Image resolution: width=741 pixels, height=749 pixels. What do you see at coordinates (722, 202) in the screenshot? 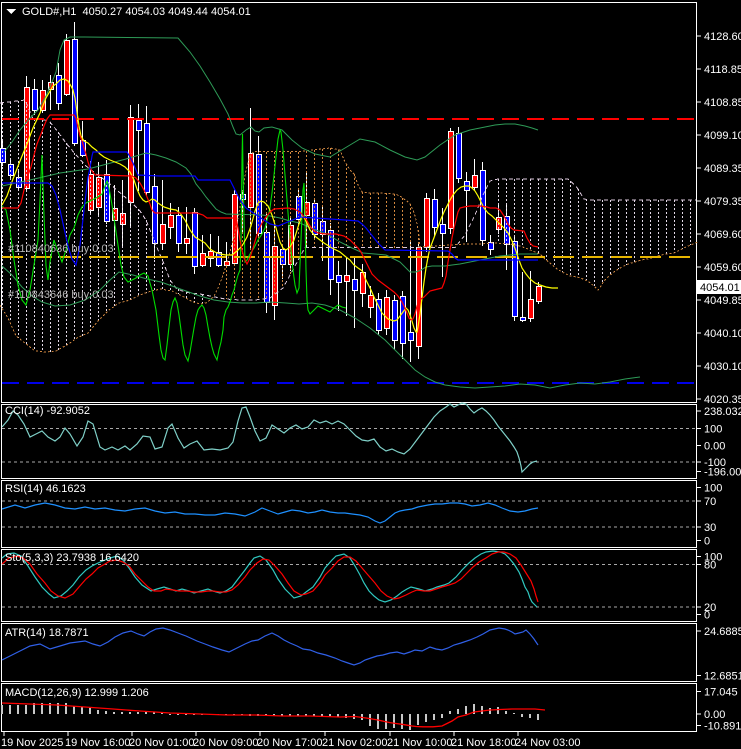
I see `svg-text: 4079.35` at bounding box center [722, 202].